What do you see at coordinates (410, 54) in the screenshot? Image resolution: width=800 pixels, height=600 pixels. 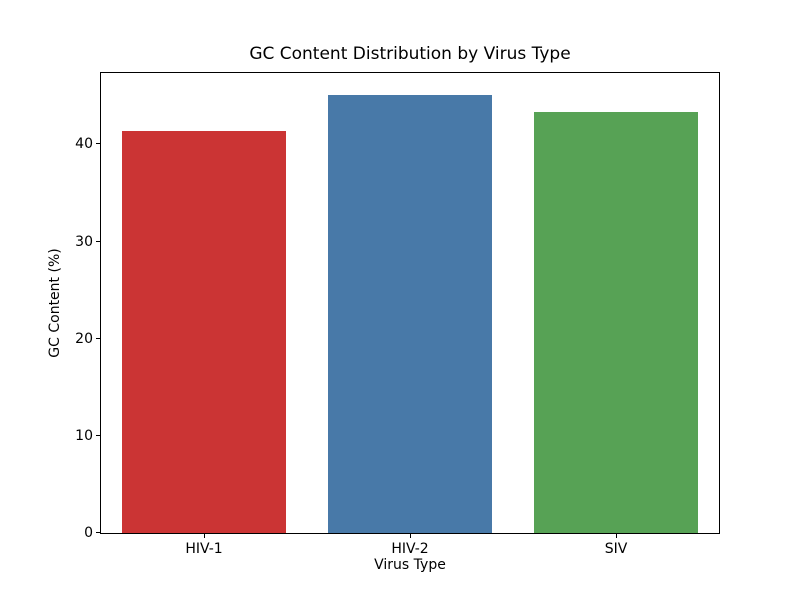 I see `chart-title: GC Content Distribution by Virus Type` at bounding box center [410, 54].